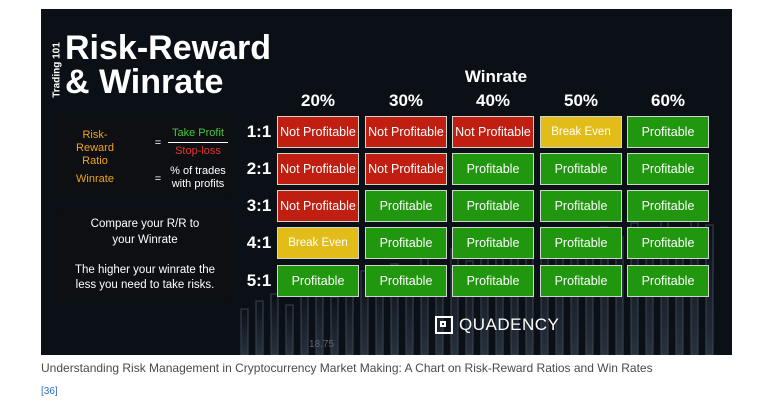  Describe the element at coordinates (496, 76) in the screenshot. I see `winrate-heading: Winrate` at that location.